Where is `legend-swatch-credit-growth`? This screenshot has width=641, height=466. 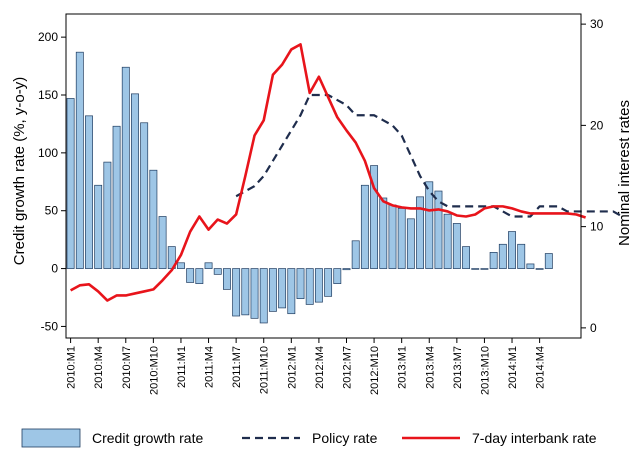
legend-swatch-credit-growth is located at coordinates (51, 438).